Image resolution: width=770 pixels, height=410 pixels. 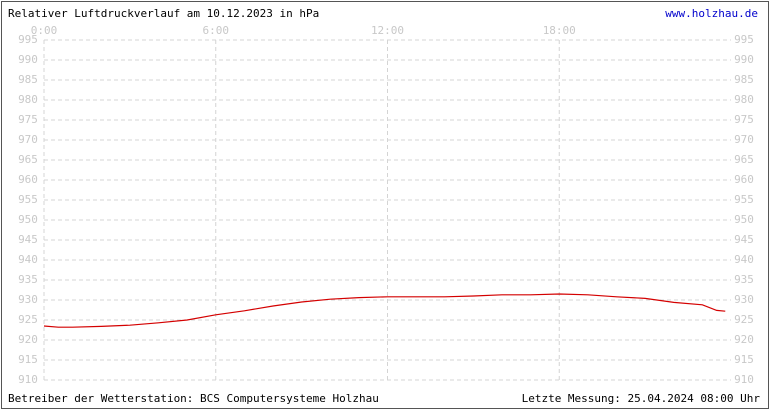 What do you see at coordinates (28, 159) in the screenshot?
I see `y-tick-label: 965` at bounding box center [28, 159].